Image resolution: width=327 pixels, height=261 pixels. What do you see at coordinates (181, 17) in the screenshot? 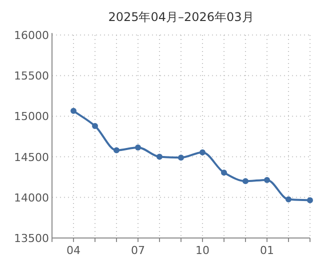
I see `chart-title: 2025年04月–2026年03月` at bounding box center [181, 17].